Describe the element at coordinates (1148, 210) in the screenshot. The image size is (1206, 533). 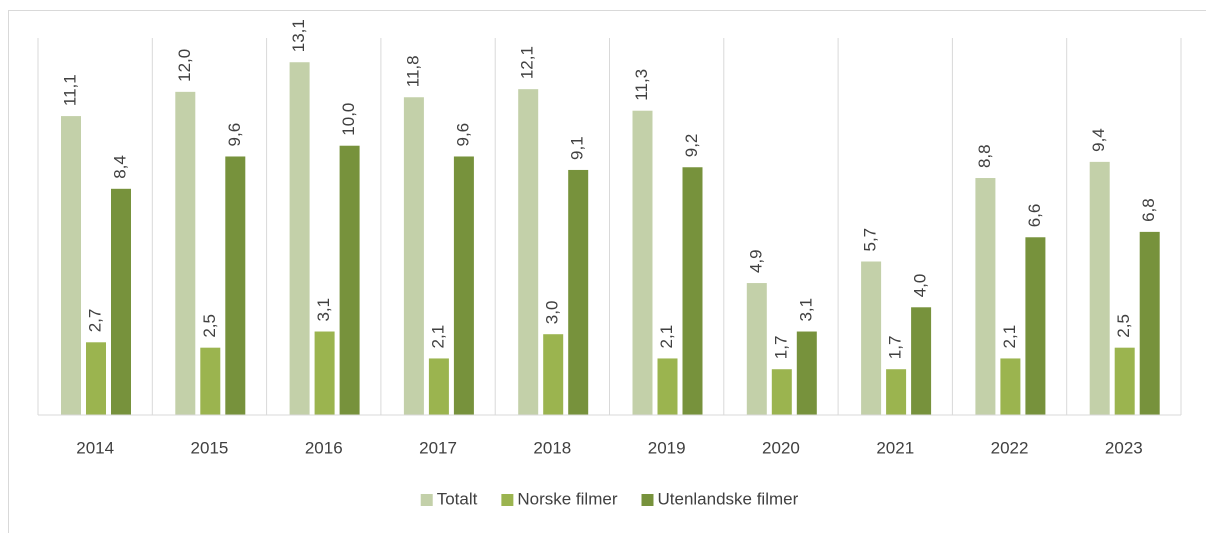
I see `data-label: 6,8` at that location.